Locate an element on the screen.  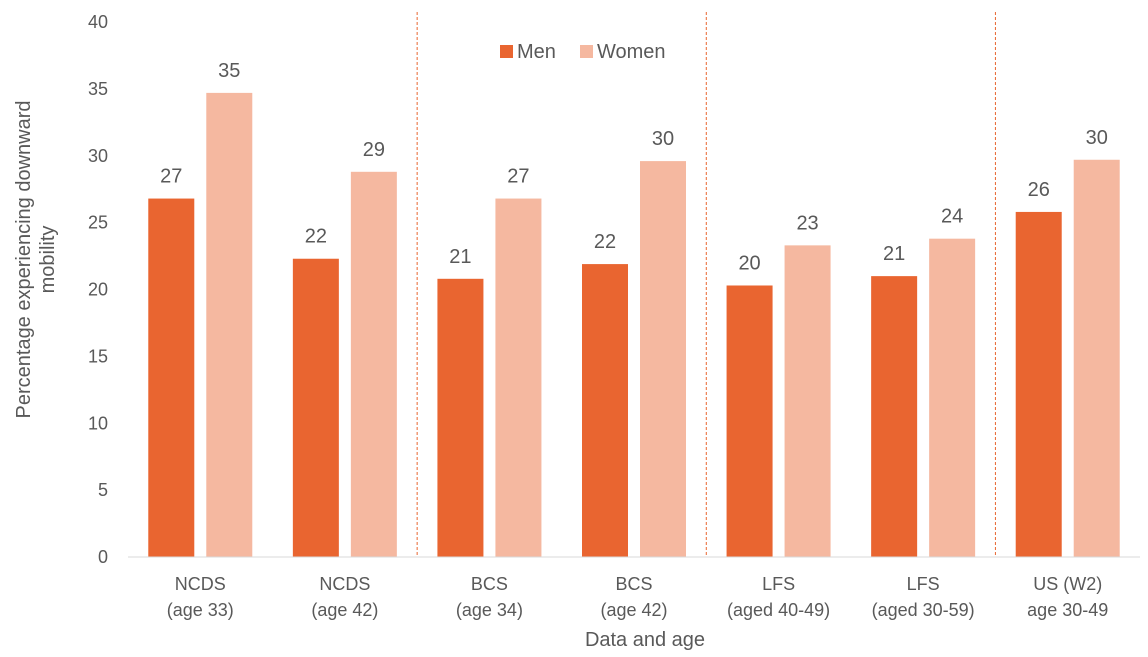
data-label: 26 is located at coordinates (1039, 190).